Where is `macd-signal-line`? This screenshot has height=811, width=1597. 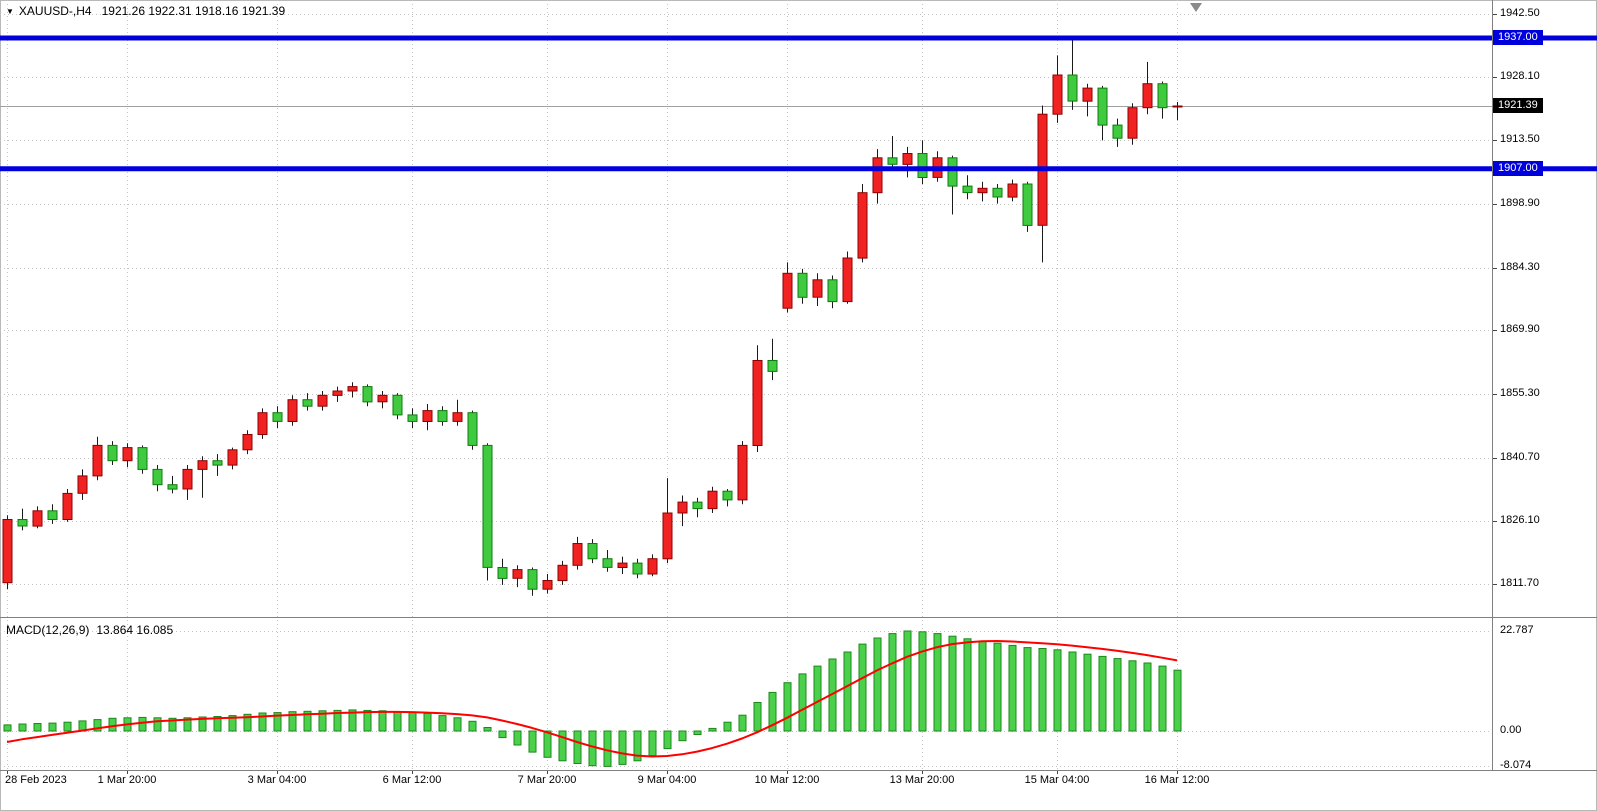
macd-signal-line is located at coordinates (592, 699).